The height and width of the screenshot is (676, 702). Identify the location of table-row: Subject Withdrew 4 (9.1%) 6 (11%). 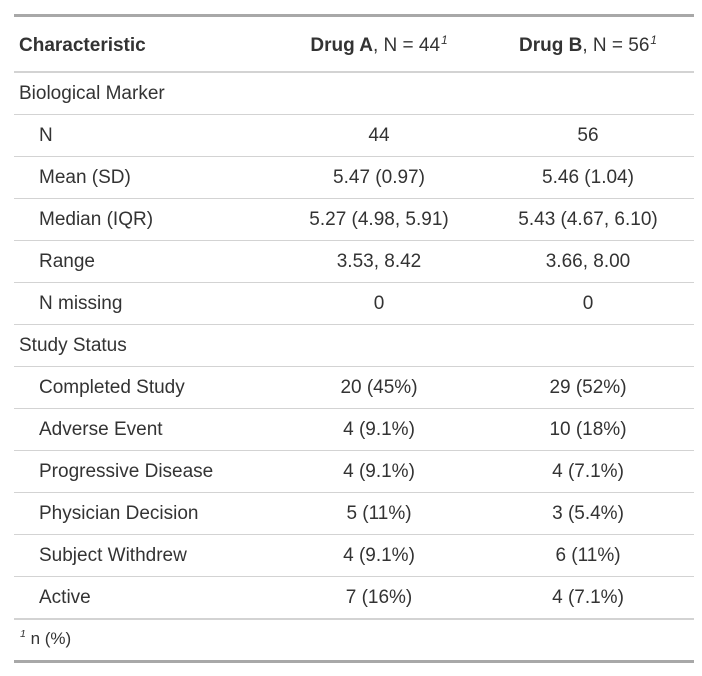
(354, 555).